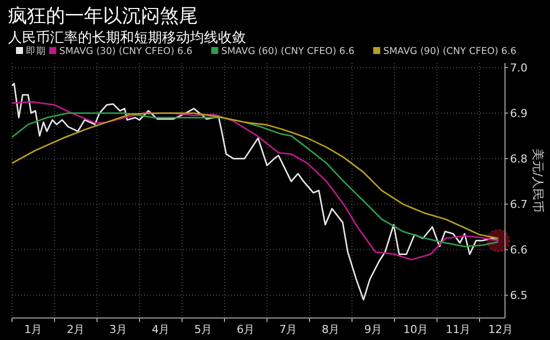  Describe the element at coordinates (458, 329) in the screenshot. I see `x-tick-label: 11月` at that location.